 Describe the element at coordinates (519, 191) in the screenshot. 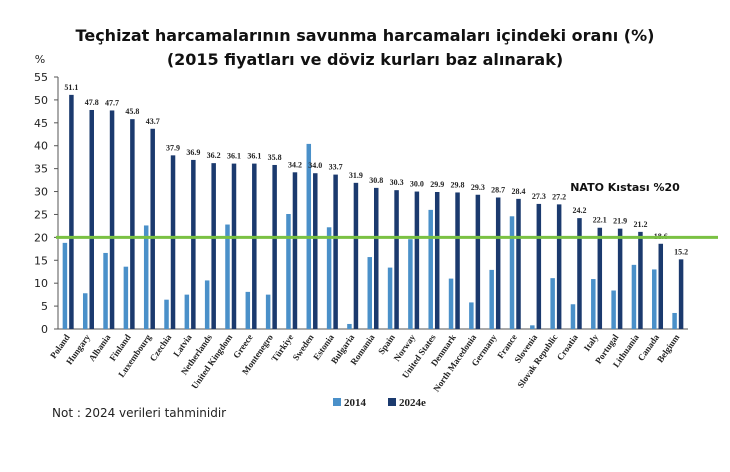

I see `data-label-2024e: 28.4` at that location.